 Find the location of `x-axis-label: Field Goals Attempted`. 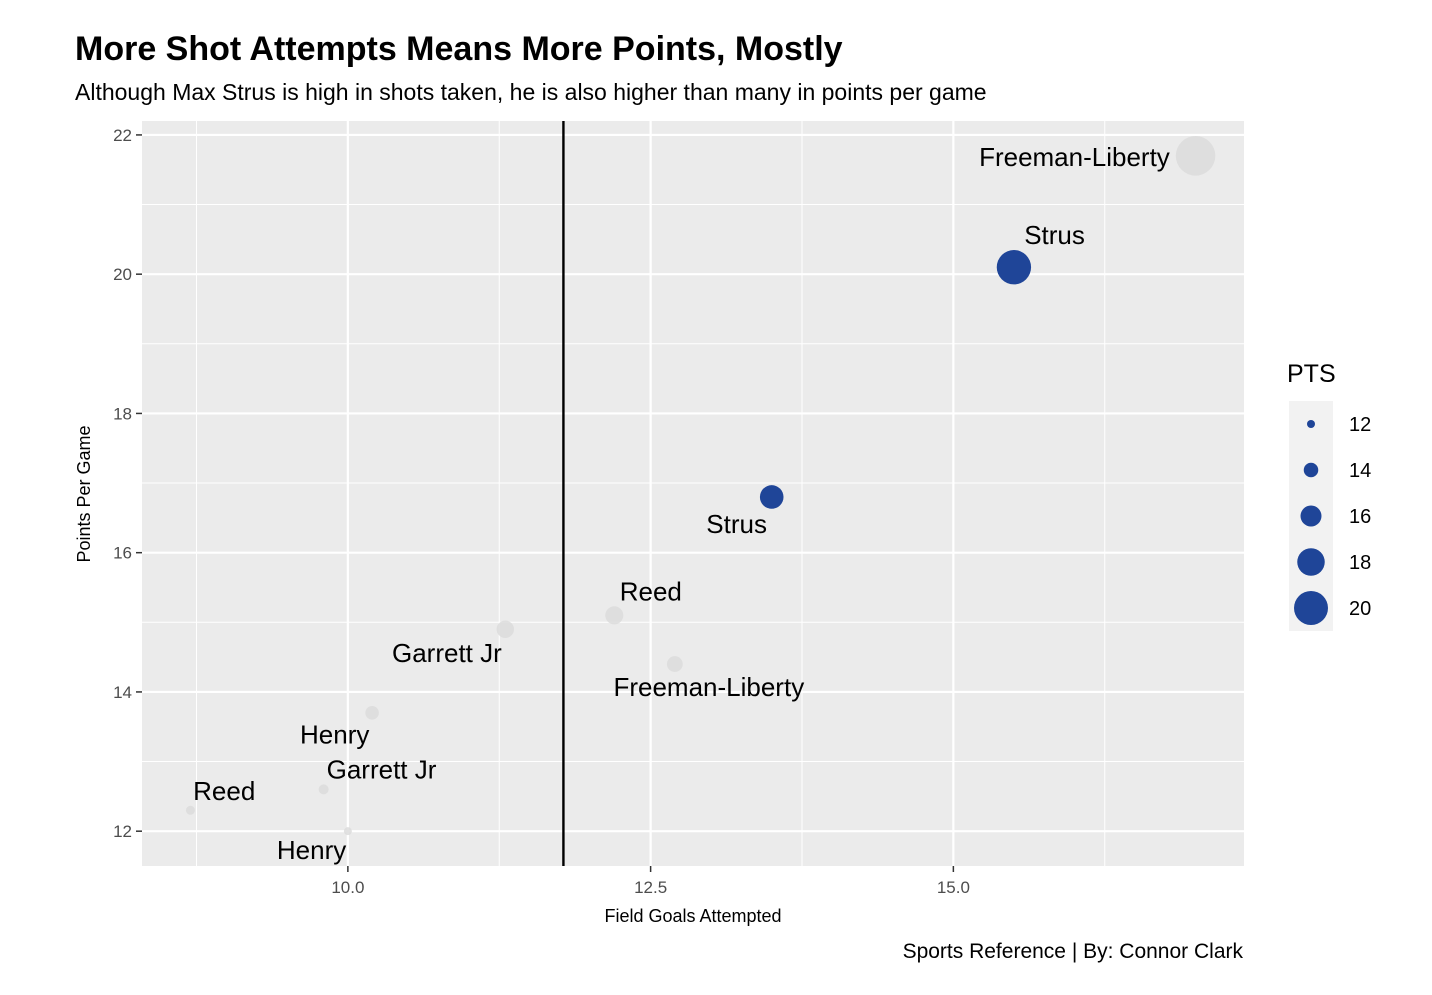

x-axis-label: Field Goals Attempted is located at coordinates (692, 916).